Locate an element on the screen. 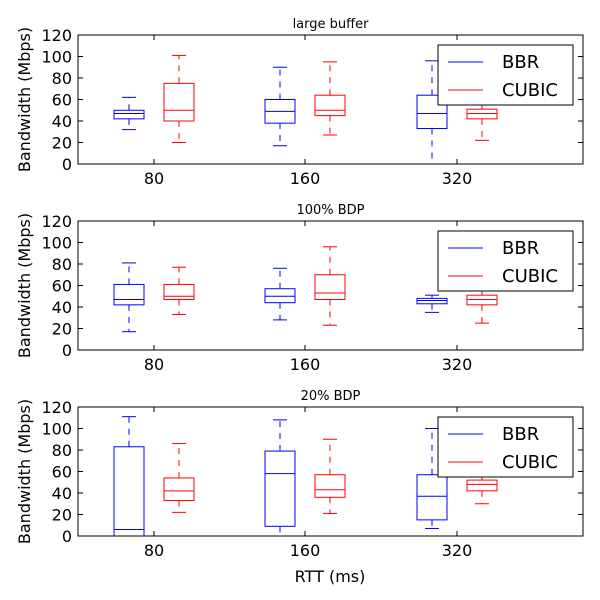 Image resolution: width=600 pixels, height=600 pixels. chart-title: large buffer is located at coordinates (331, 24).